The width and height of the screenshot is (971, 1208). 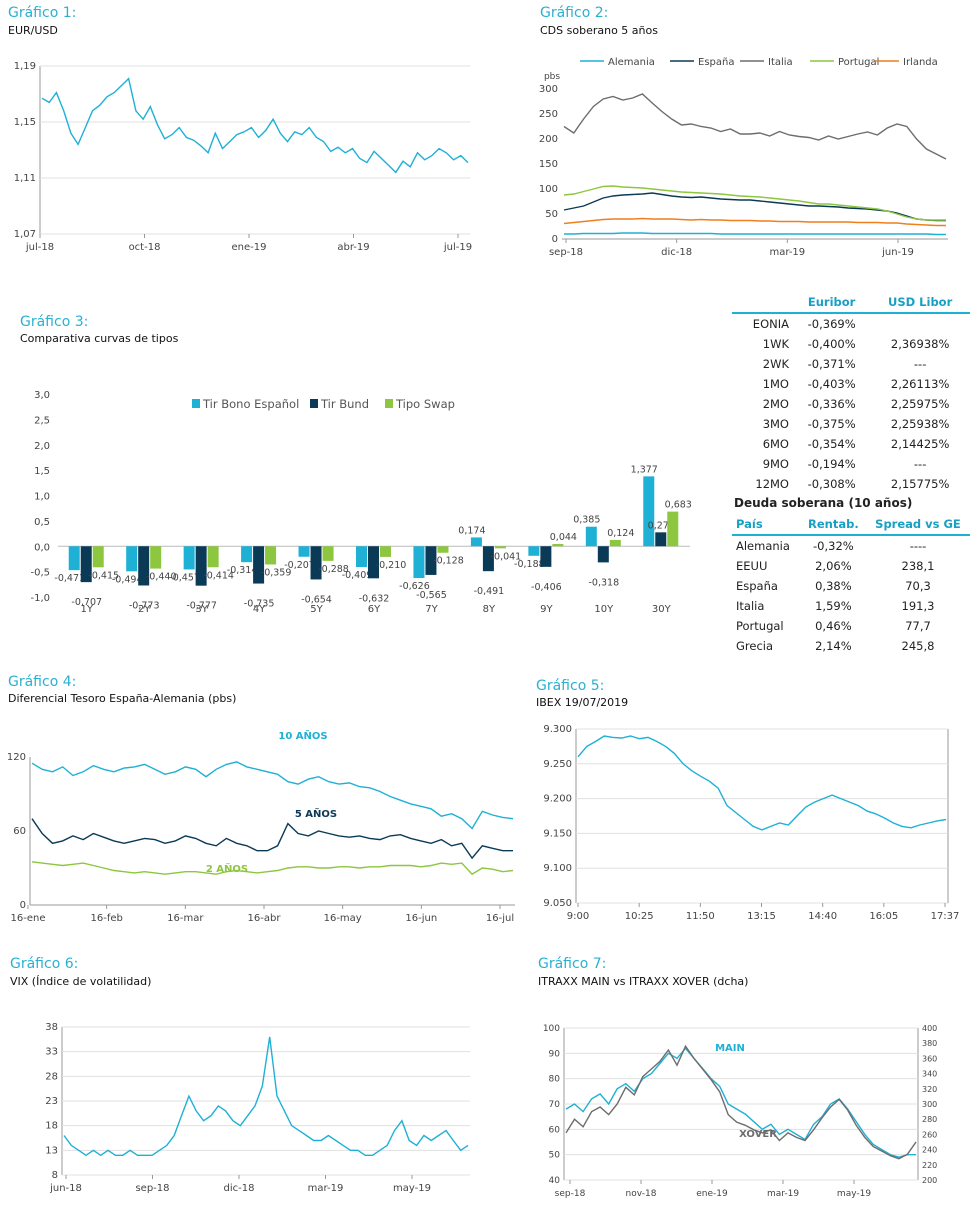 I want to click on x-tick-label: jul-19, so click(x=457, y=247).